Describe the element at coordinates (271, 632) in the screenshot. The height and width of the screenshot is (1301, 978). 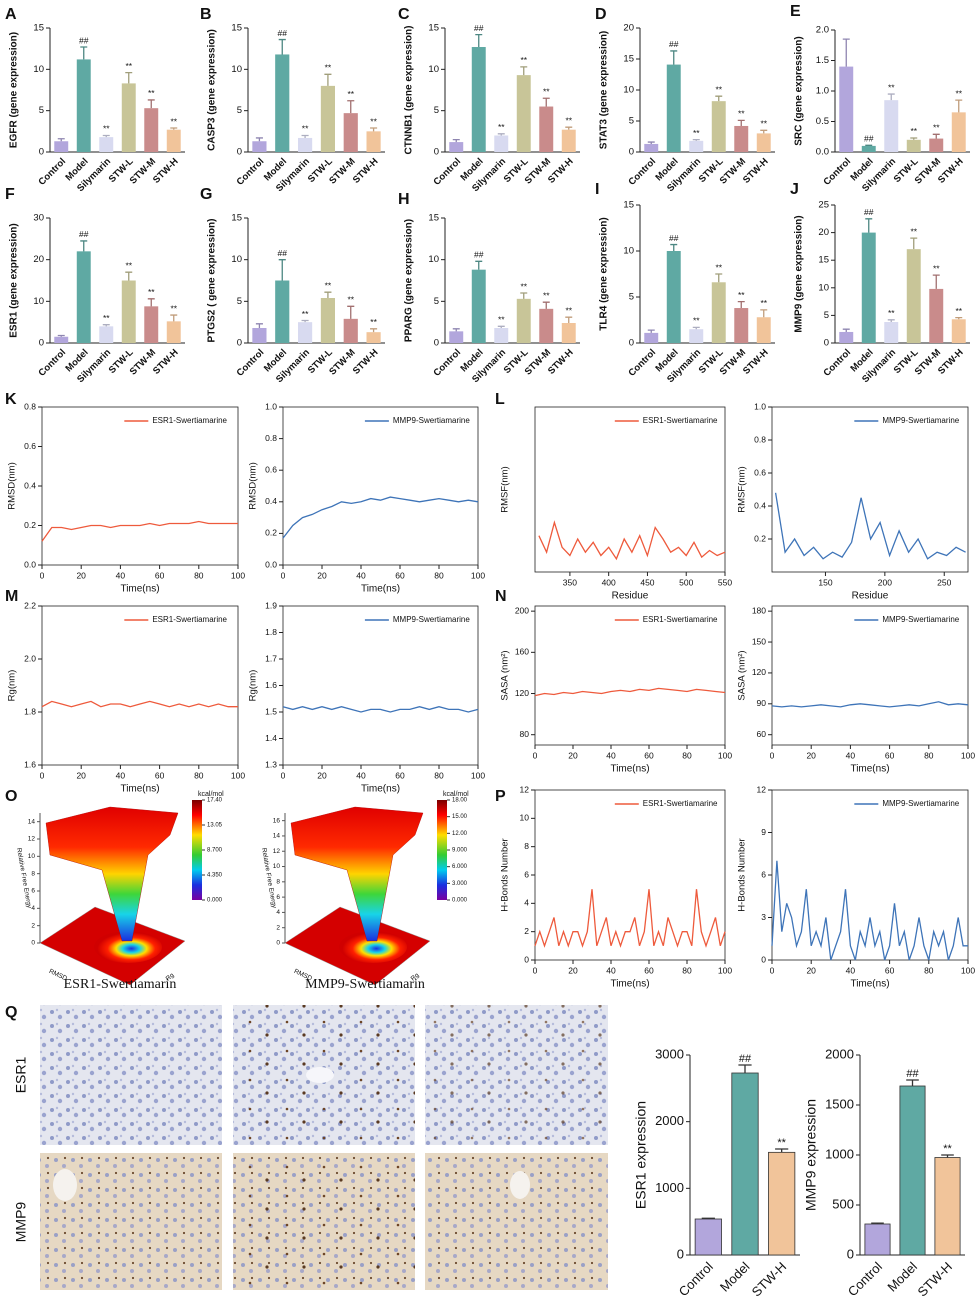
I see `y-tick-label: 1.8` at that location.